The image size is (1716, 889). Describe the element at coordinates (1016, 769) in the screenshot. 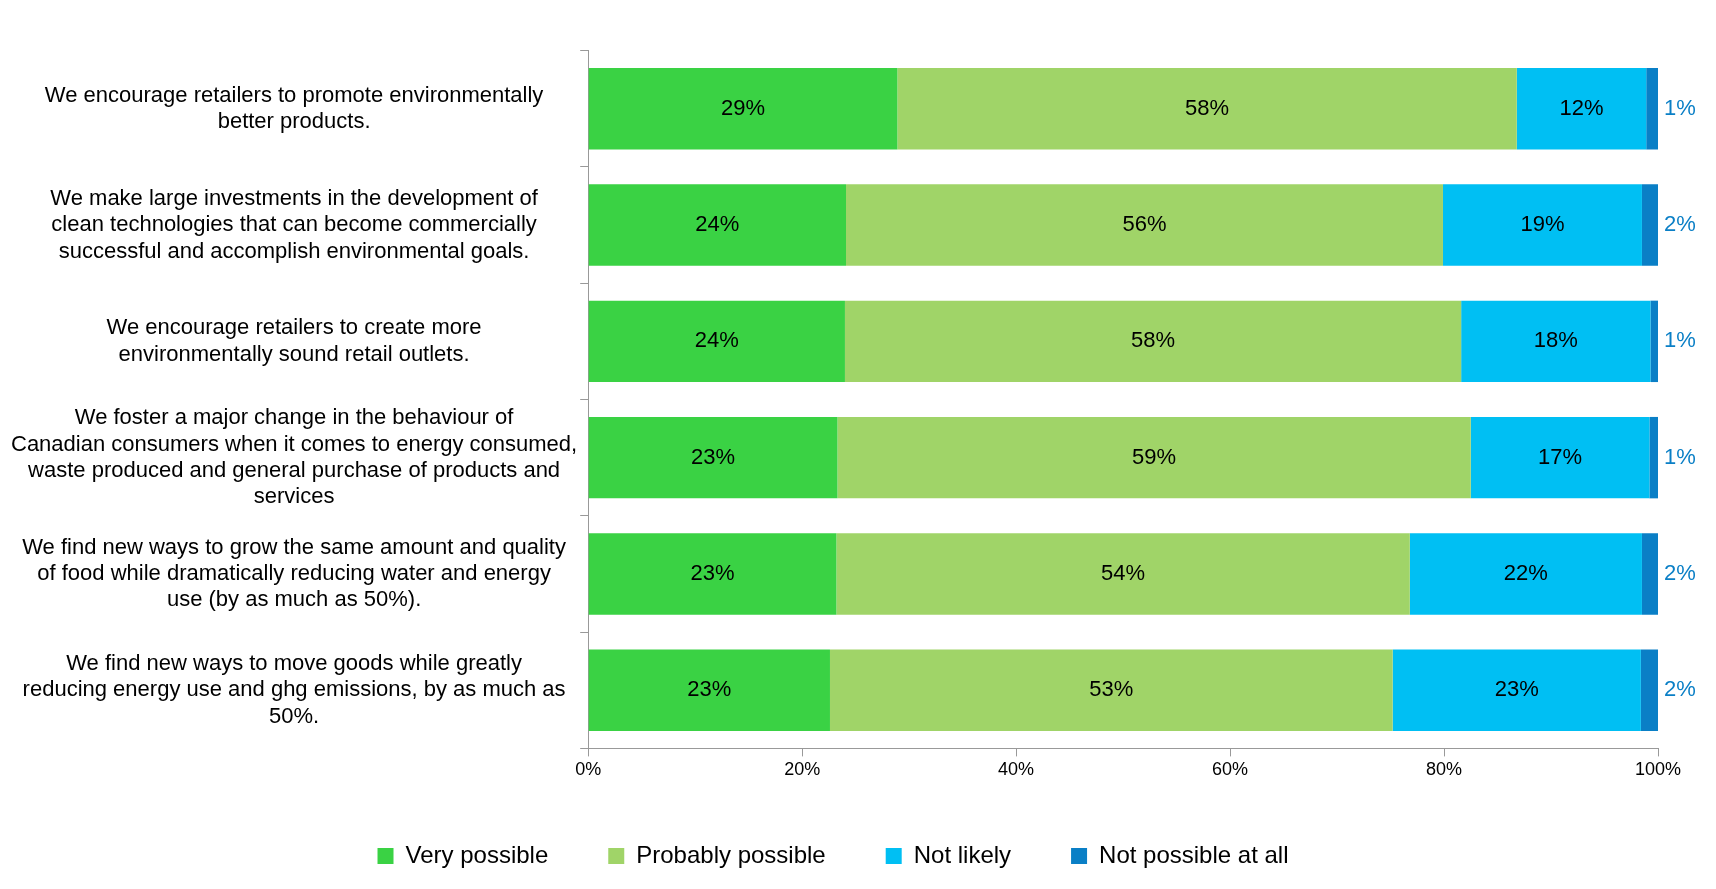

I see `x-tick-label: 40%` at that location.